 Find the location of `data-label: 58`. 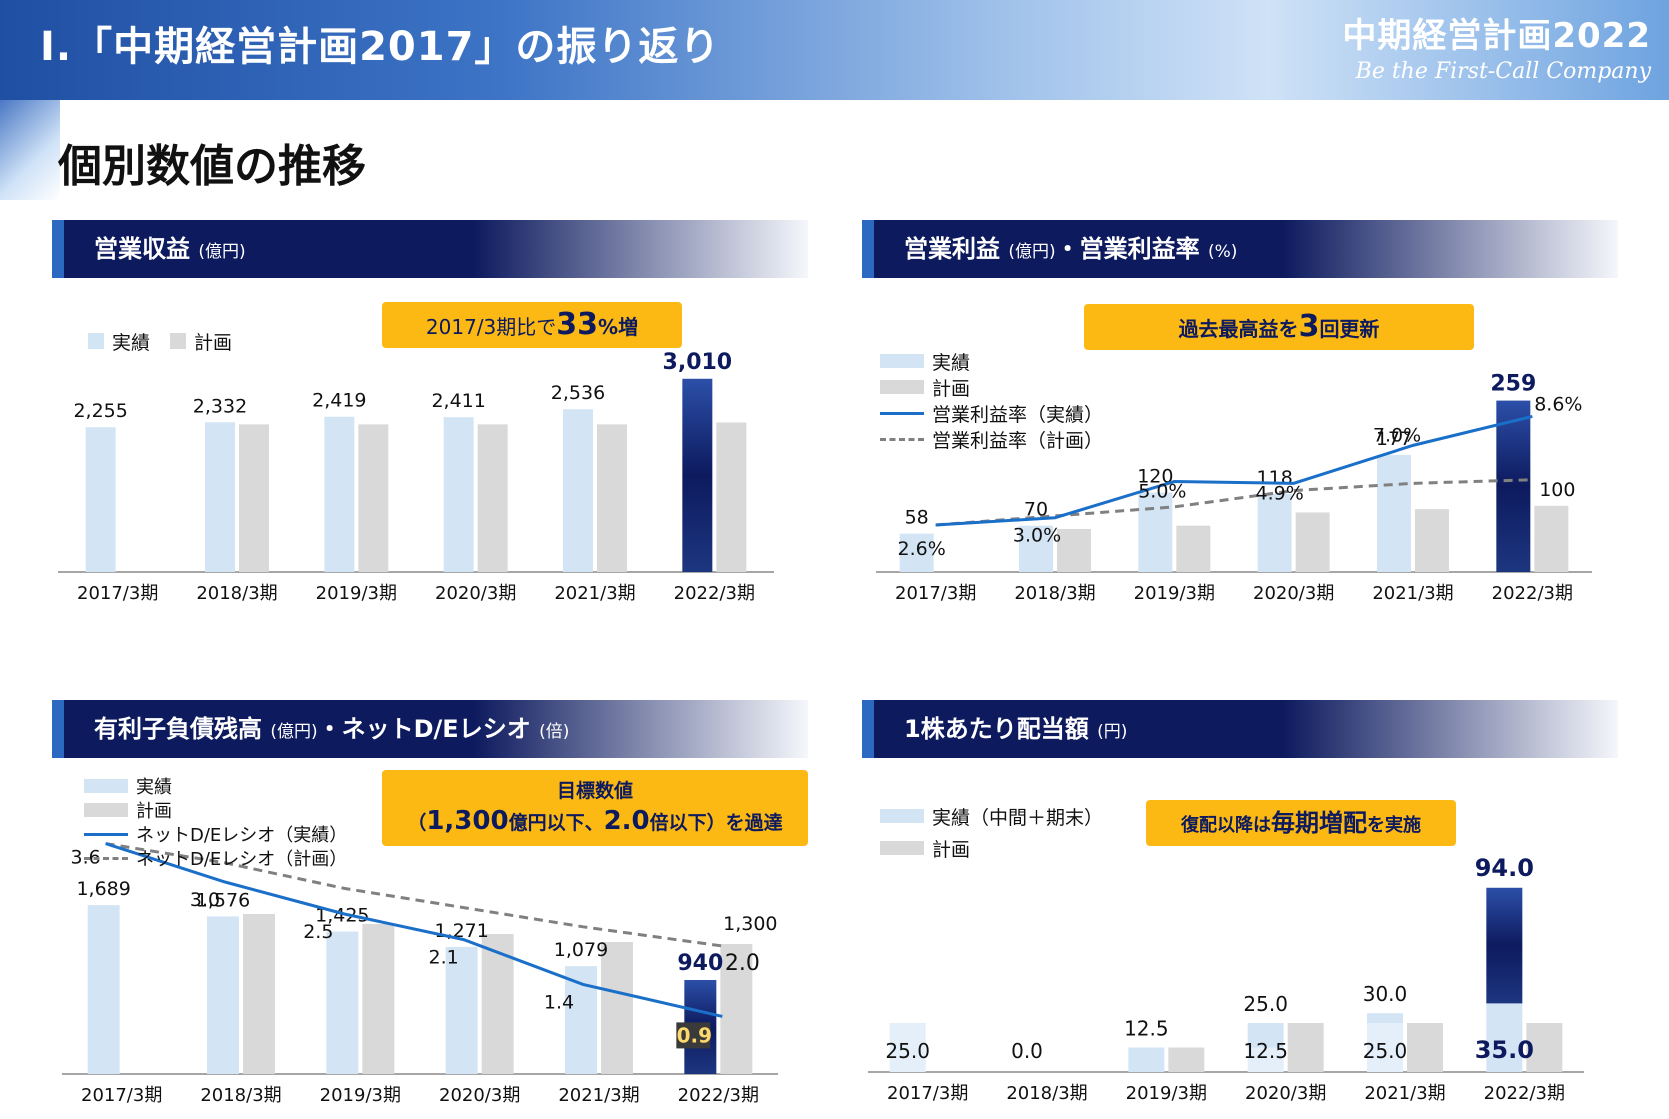

data-label: 58 is located at coordinates (917, 518).